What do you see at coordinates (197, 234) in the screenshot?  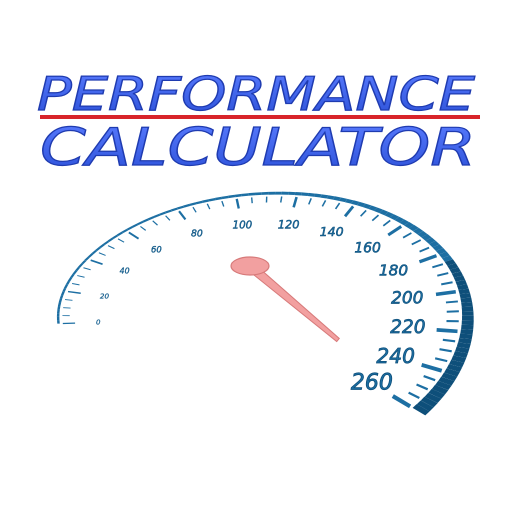 I see `gauge-label-80: 80` at bounding box center [197, 234].